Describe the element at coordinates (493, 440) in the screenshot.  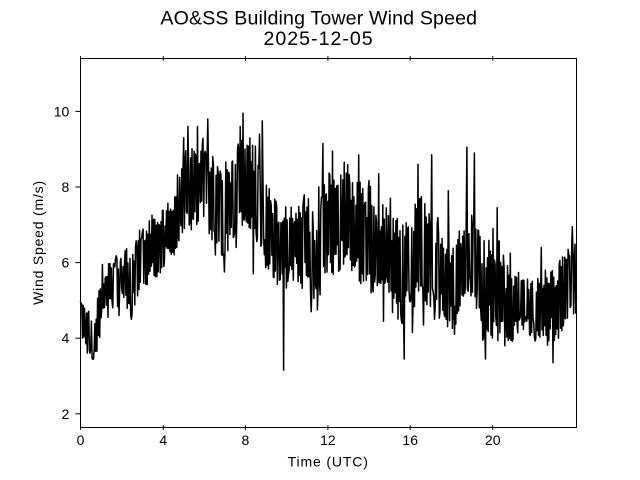
I see `svg-text: 20` at that location.